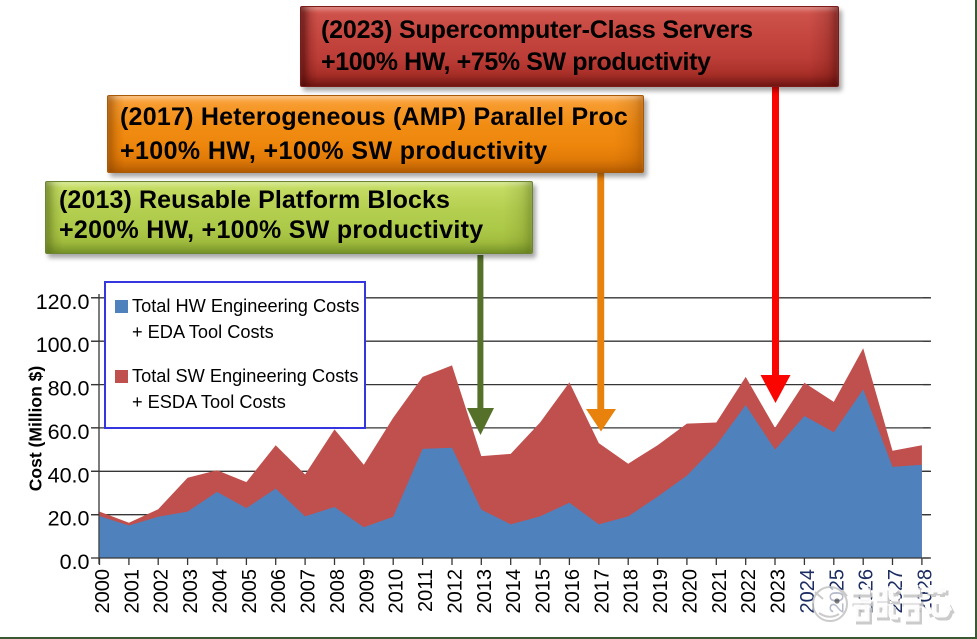 The width and height of the screenshot is (977, 639). Describe the element at coordinates (485, 591) in the screenshot. I see `svg-text: 2013` at that location.